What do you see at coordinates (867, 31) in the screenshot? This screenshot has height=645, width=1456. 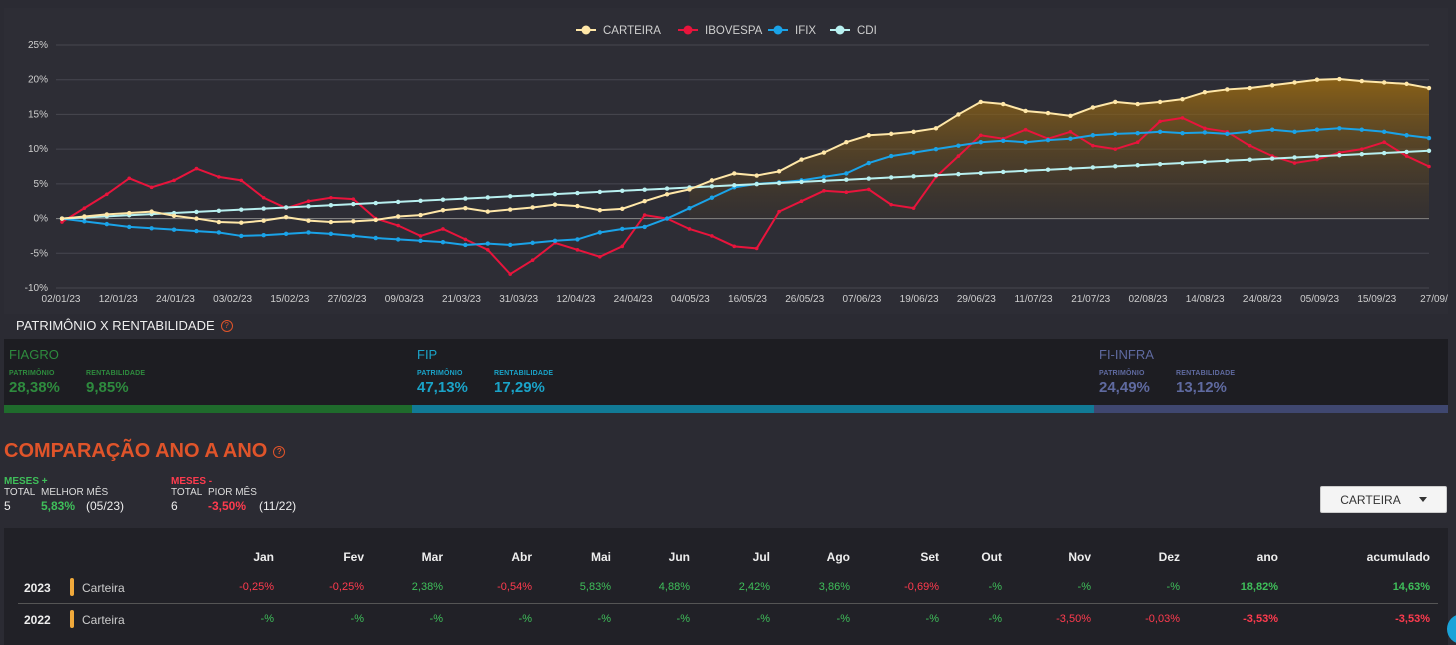 I see `legend-label: CDI` at bounding box center [867, 31].